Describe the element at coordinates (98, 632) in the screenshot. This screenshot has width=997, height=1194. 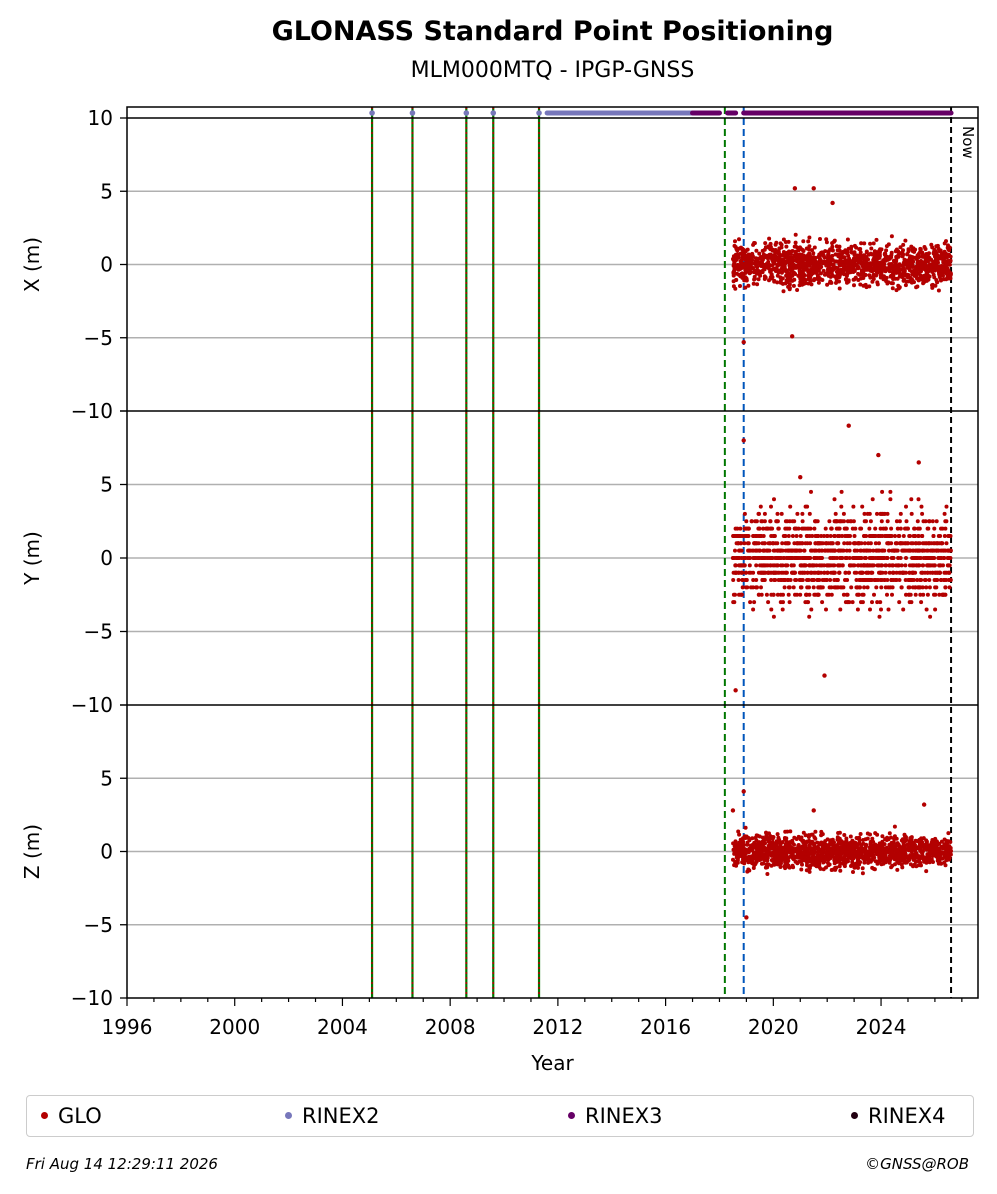
I see `y-tick-label: −5` at that location.